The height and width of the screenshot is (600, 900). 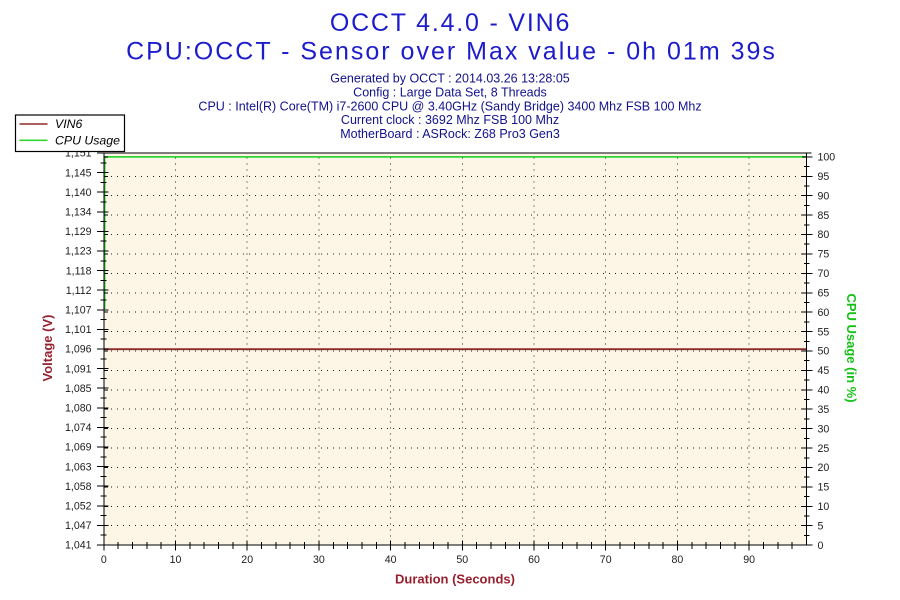 I want to click on svg-text: 1,069, so click(x=78, y=448).